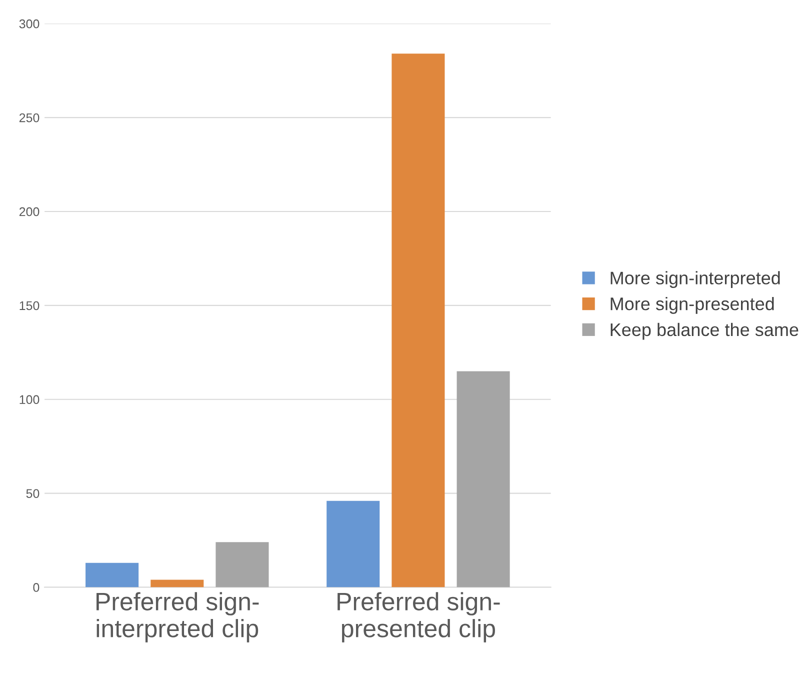 This screenshot has width=810, height=675. I want to click on y-tick-label: 200, so click(29, 211).